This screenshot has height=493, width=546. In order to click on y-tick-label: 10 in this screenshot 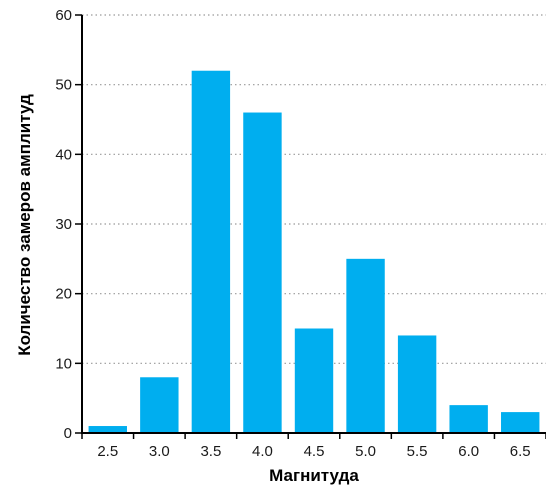, I will do `click(63, 363)`.